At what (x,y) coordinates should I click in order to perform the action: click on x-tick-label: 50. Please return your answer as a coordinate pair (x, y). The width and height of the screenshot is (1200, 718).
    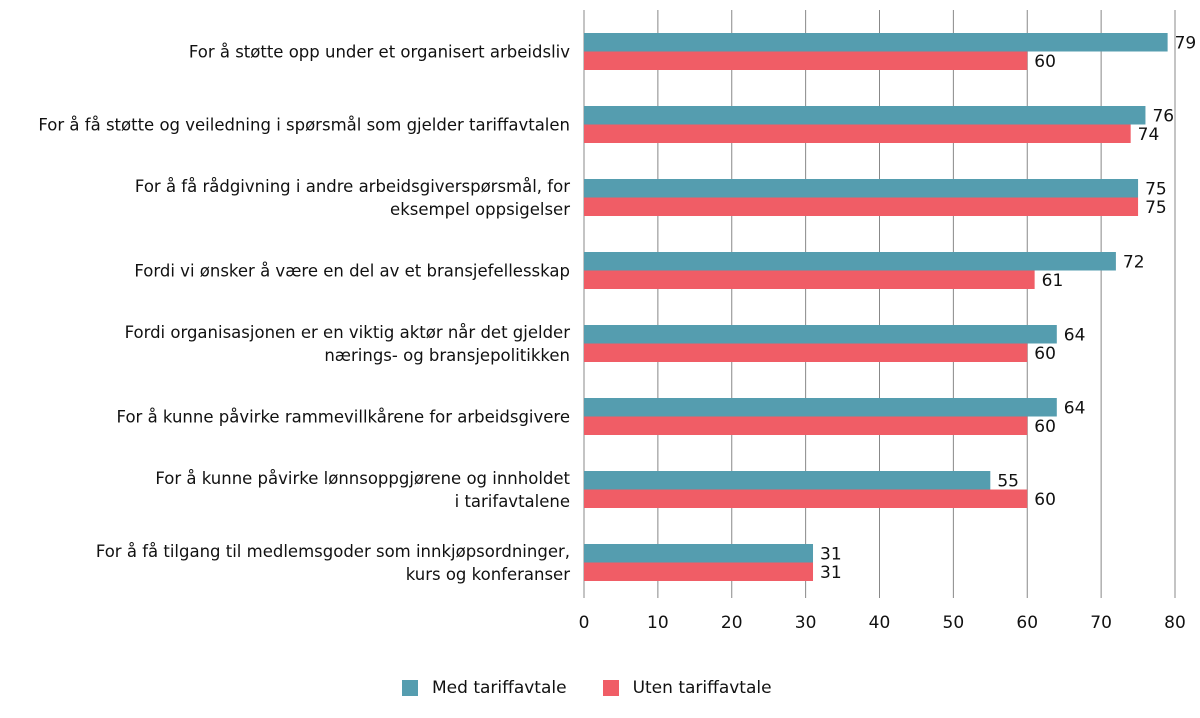
    Looking at the image, I should click on (954, 623).